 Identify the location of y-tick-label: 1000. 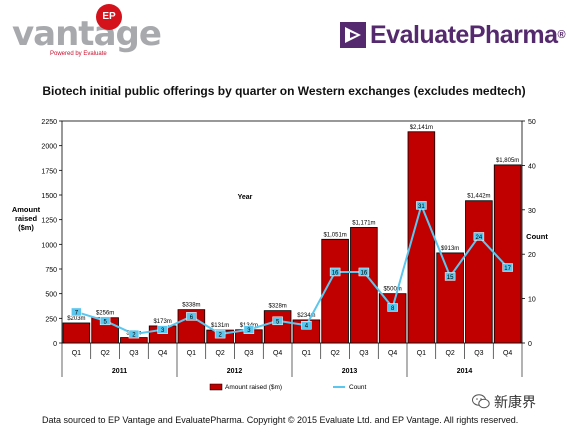
(49, 245).